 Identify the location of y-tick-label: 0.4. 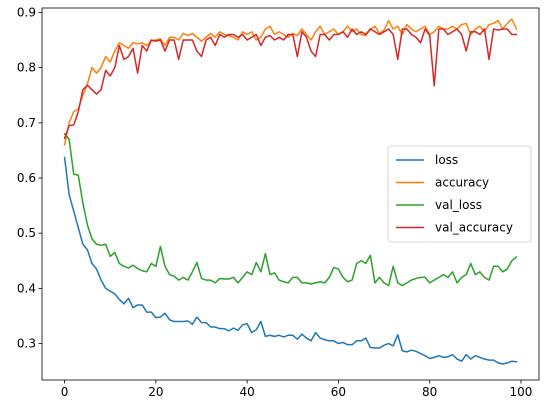
(26, 288).